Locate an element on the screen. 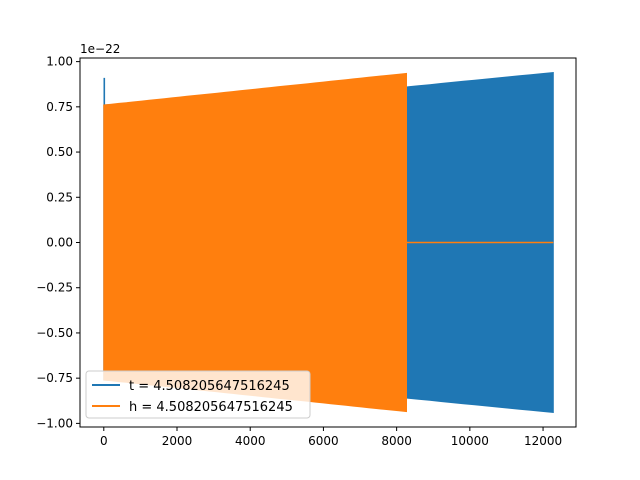 The image size is (640, 480). legend-box is located at coordinates (198, 394).